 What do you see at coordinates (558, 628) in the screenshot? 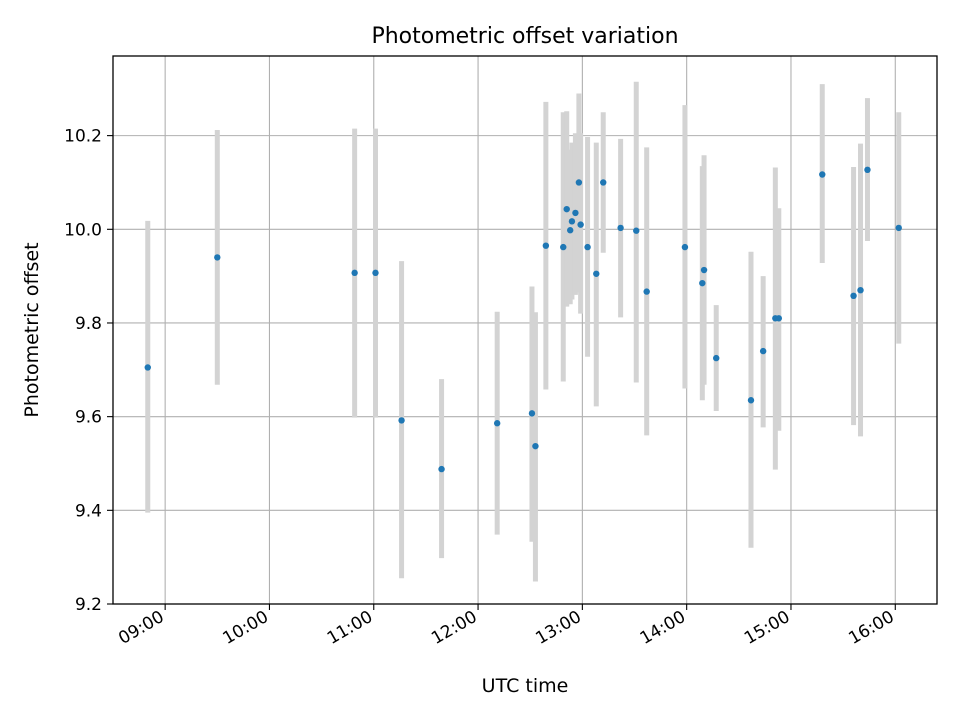
I see `x-tick-label: 13:00` at bounding box center [558, 628].